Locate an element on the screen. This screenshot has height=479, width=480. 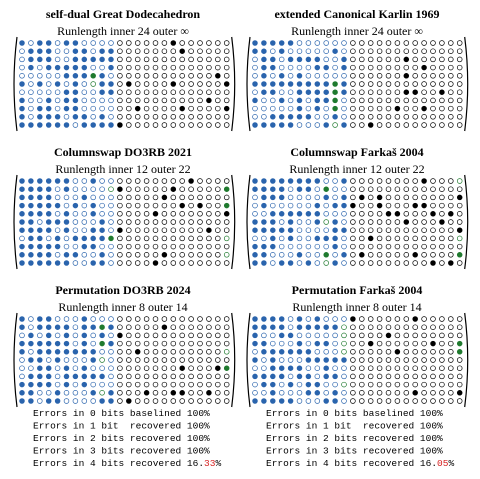
panel-subtitle: Runlength inner 12 outer 22 is located at coordinates (356, 169).